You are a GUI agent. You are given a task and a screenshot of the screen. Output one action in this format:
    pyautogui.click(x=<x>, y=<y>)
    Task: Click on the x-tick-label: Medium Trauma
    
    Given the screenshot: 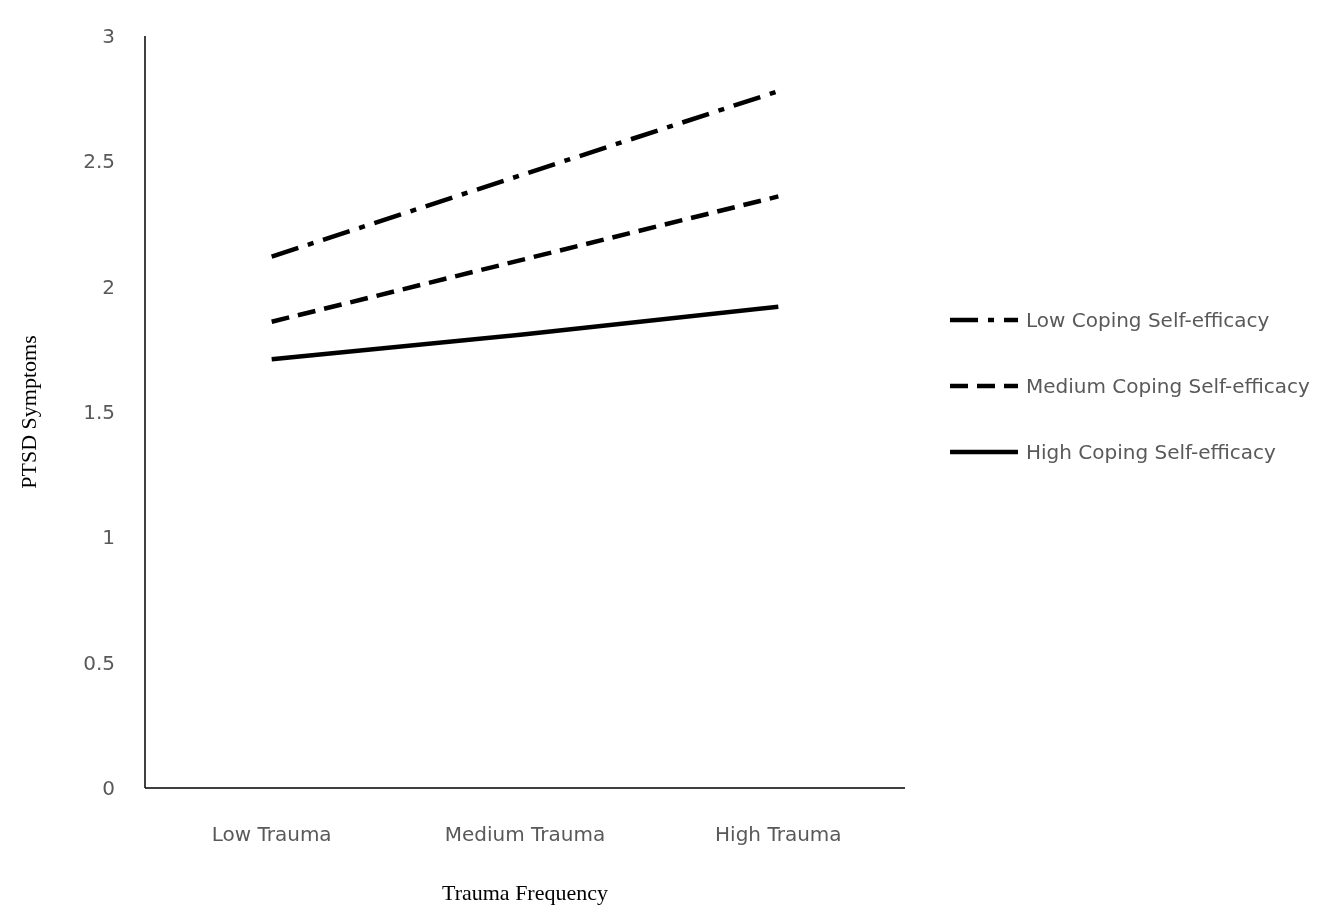 What is the action you would take?
    pyautogui.click(x=525, y=834)
    